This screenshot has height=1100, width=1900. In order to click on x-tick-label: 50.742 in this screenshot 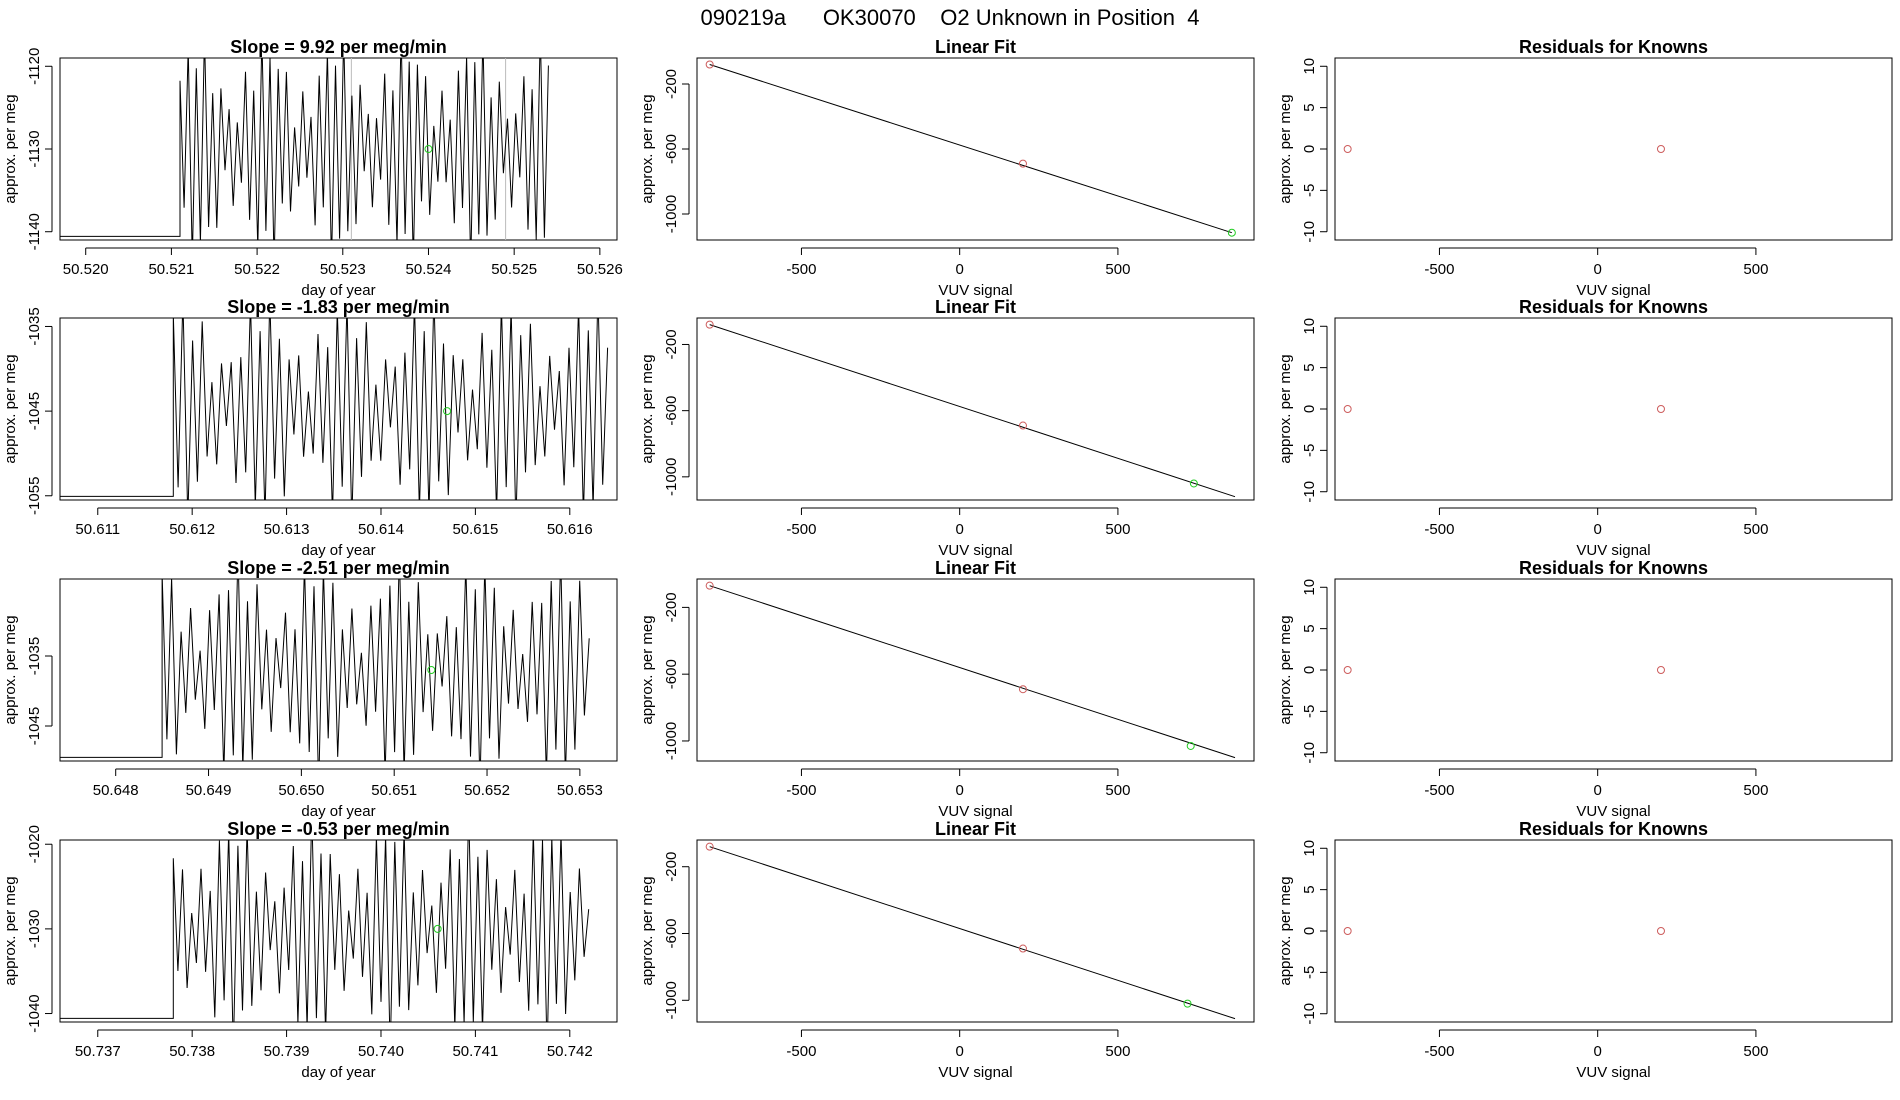, I will do `click(570, 1051)`.